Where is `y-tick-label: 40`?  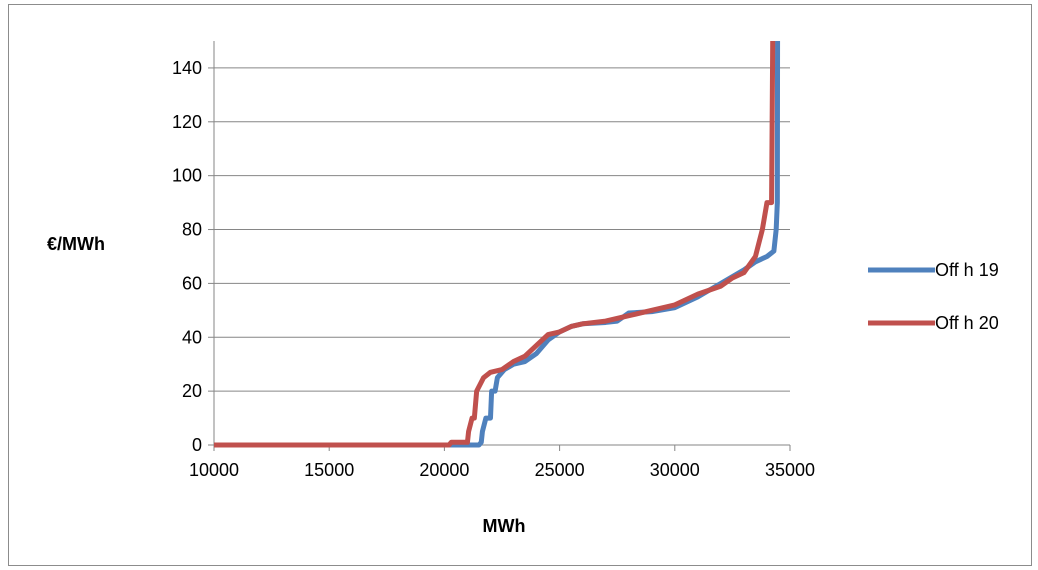 y-tick-label: 40 is located at coordinates (192, 337).